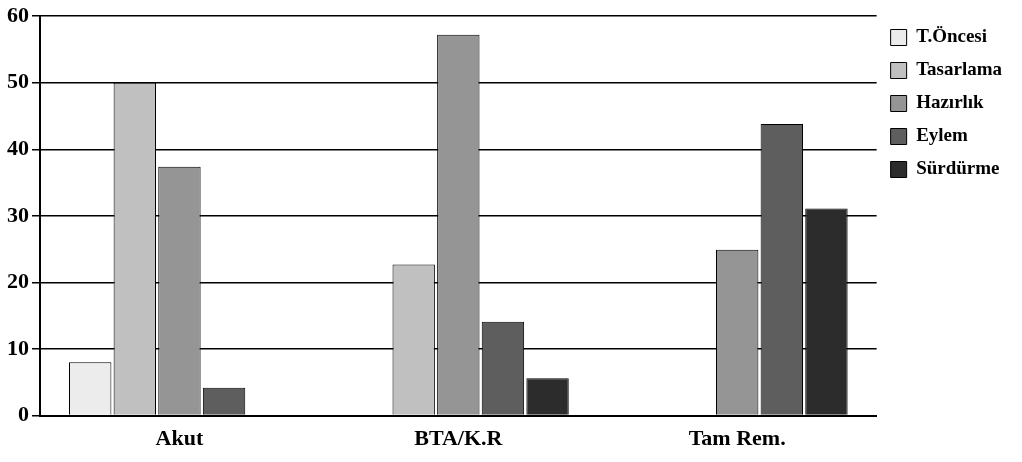 The image size is (1022, 462). I want to click on y-tick-label: 0, so click(23, 414).